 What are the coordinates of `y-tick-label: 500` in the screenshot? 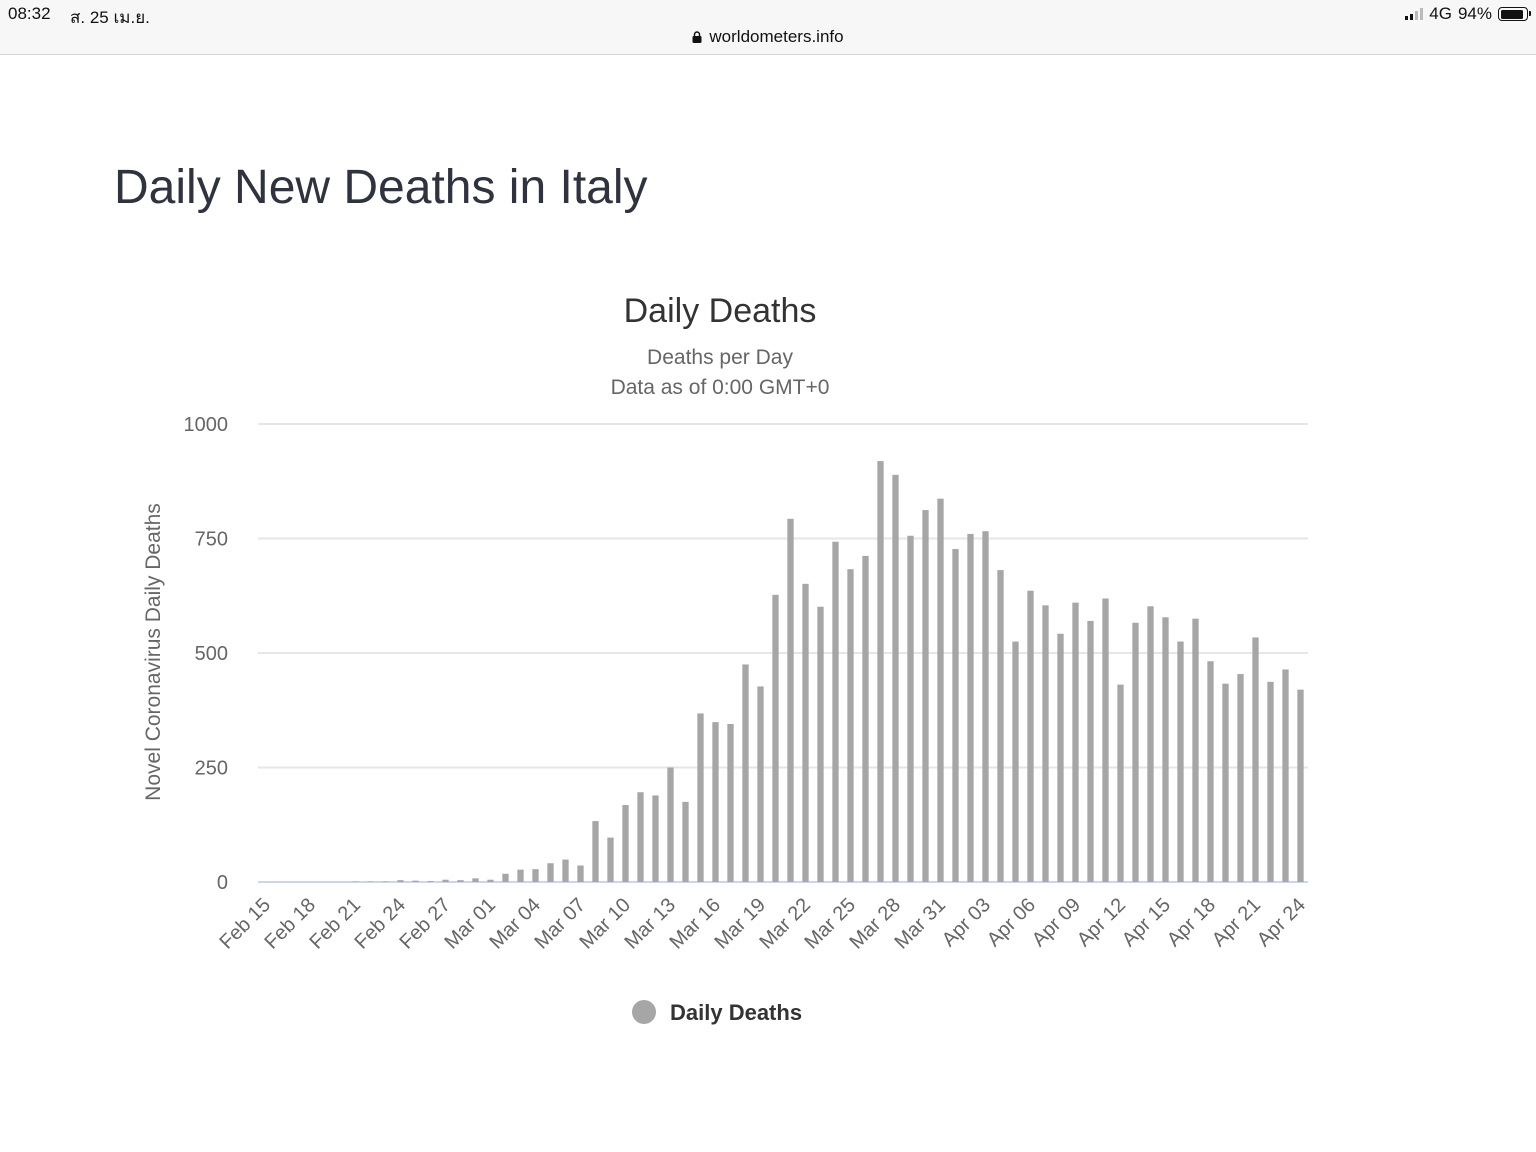 It's located at (211, 654).